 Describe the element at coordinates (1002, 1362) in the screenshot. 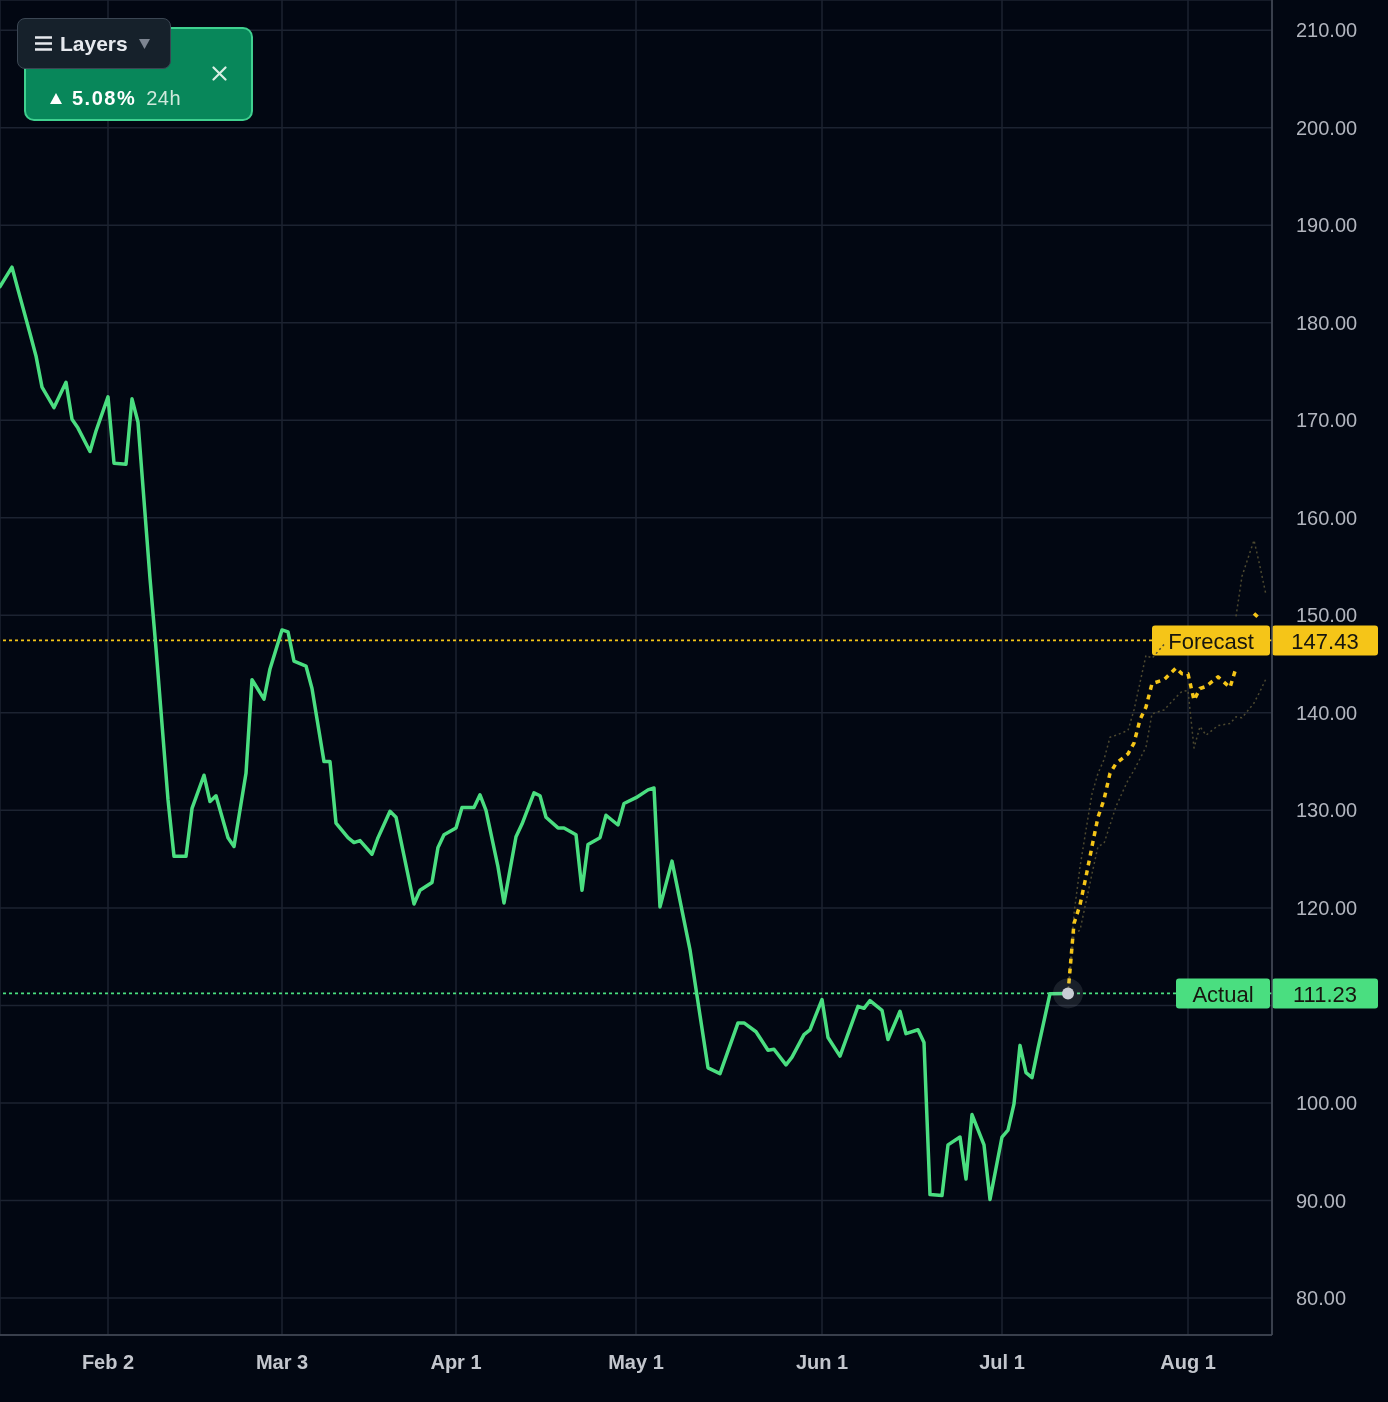

I see `x-tick-label: Jul 1` at that location.